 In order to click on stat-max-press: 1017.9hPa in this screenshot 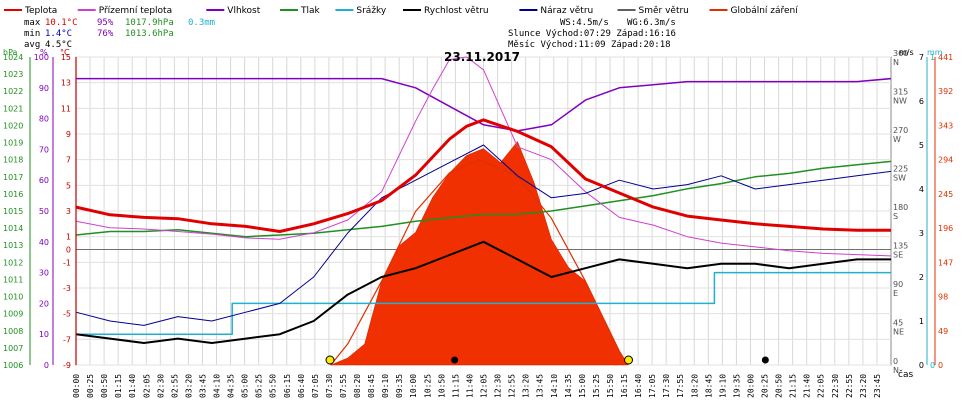, I will do `click(149, 23)`.